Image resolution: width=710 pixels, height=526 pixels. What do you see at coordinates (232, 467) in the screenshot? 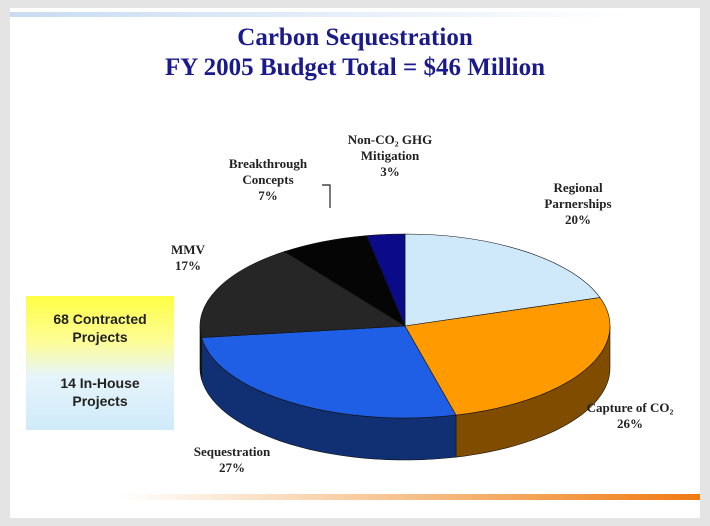
I see `value-label: 27%` at bounding box center [232, 467].